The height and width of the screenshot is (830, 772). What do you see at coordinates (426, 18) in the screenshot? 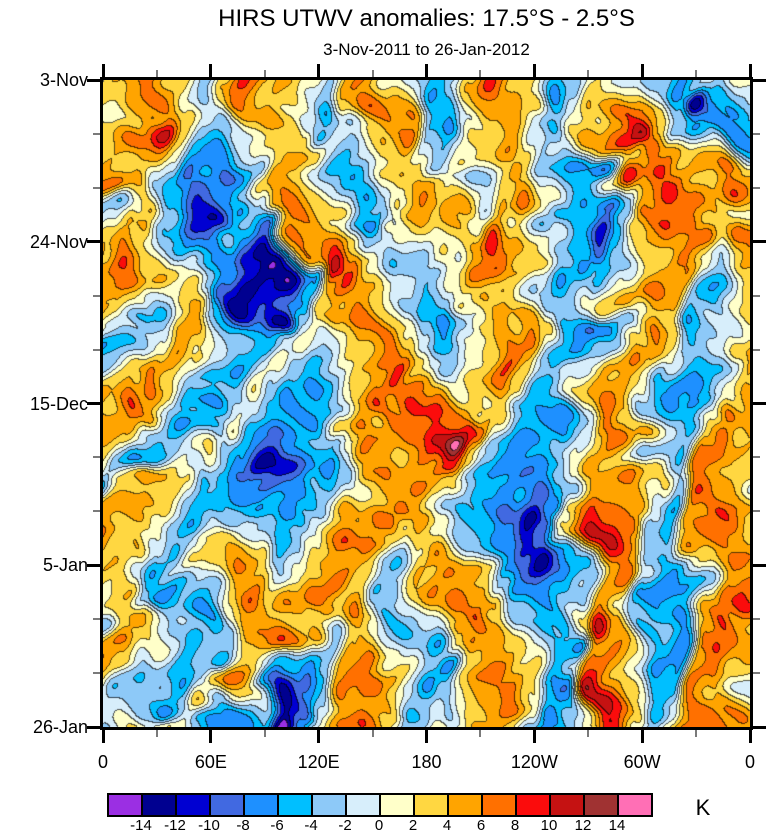
I see `chart-title: HIRS UTWV anomalies: 17.5°S - 2.5°S` at bounding box center [426, 18].